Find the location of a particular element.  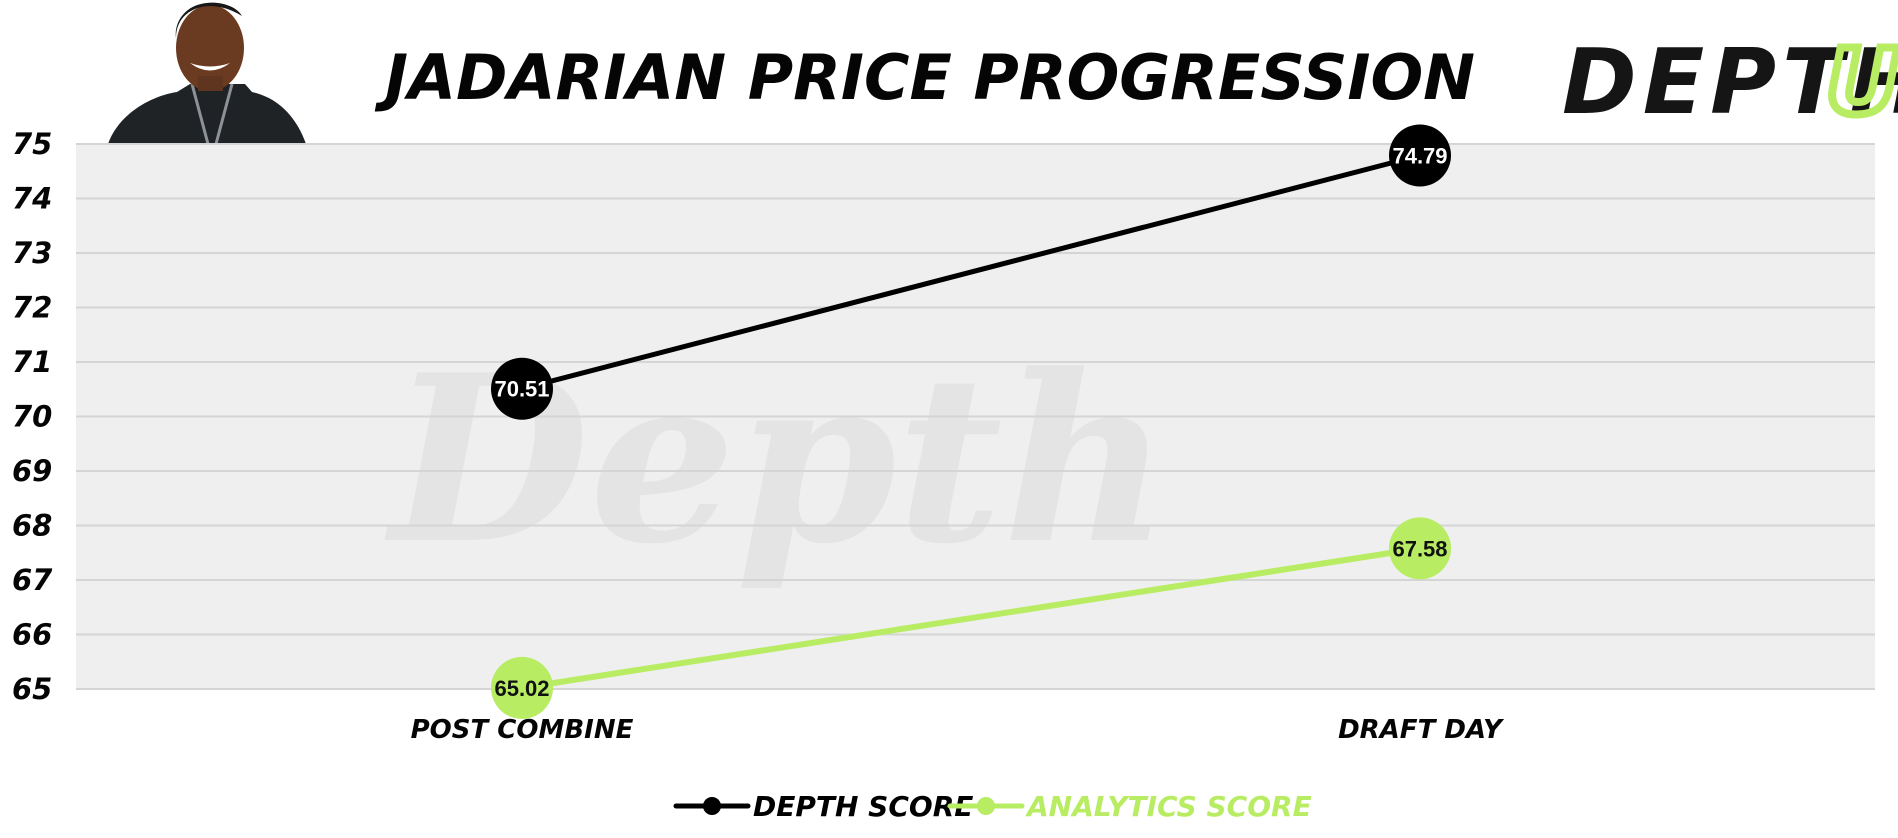

depth-logo: DEPTH U is located at coordinates (1730, 82).